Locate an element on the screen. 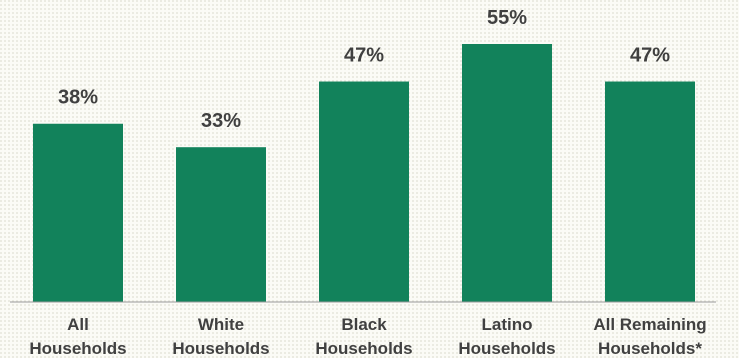  category-label-1-line-0: White is located at coordinates (221, 324).